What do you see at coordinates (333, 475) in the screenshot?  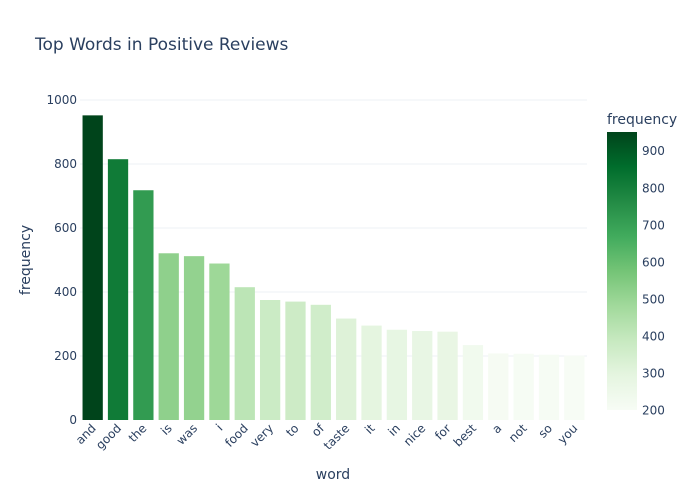 I see `x-axis-title: word` at bounding box center [333, 475].